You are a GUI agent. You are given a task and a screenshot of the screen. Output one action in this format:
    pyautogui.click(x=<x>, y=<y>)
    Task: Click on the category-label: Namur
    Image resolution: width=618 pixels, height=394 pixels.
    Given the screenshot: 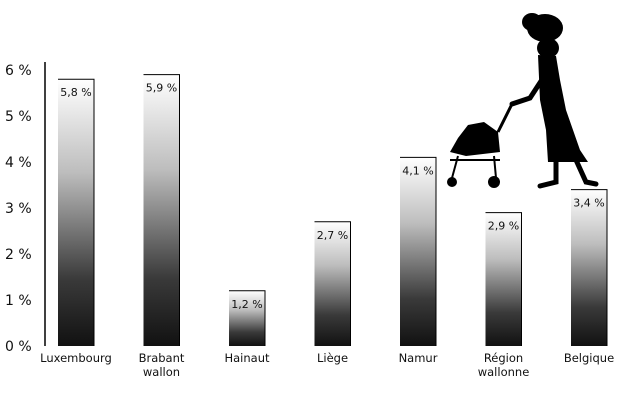 What is the action you would take?
    pyautogui.click(x=418, y=358)
    